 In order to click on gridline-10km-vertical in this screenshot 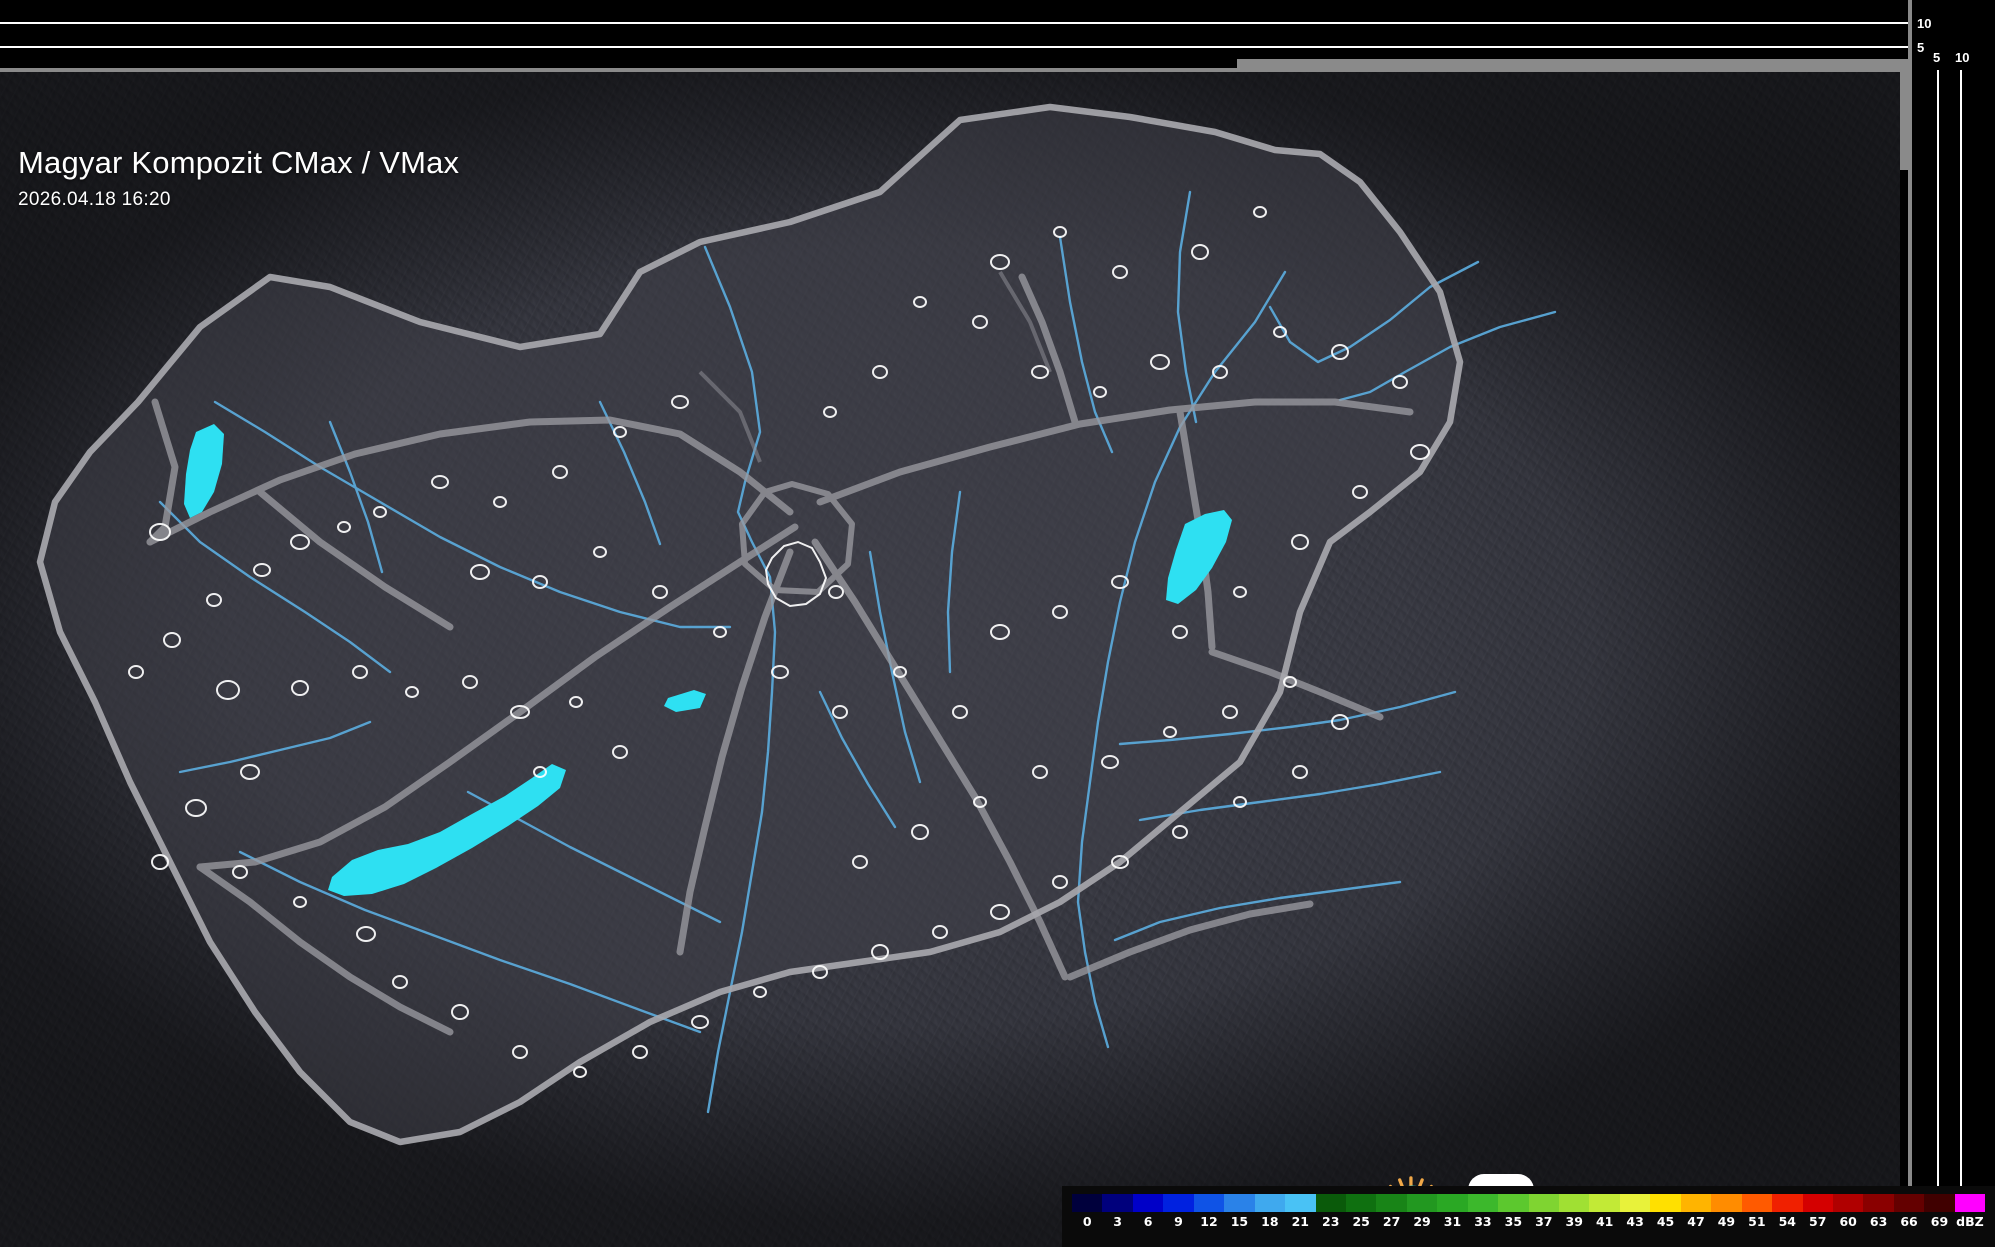, I will do `click(1961, 658)`.